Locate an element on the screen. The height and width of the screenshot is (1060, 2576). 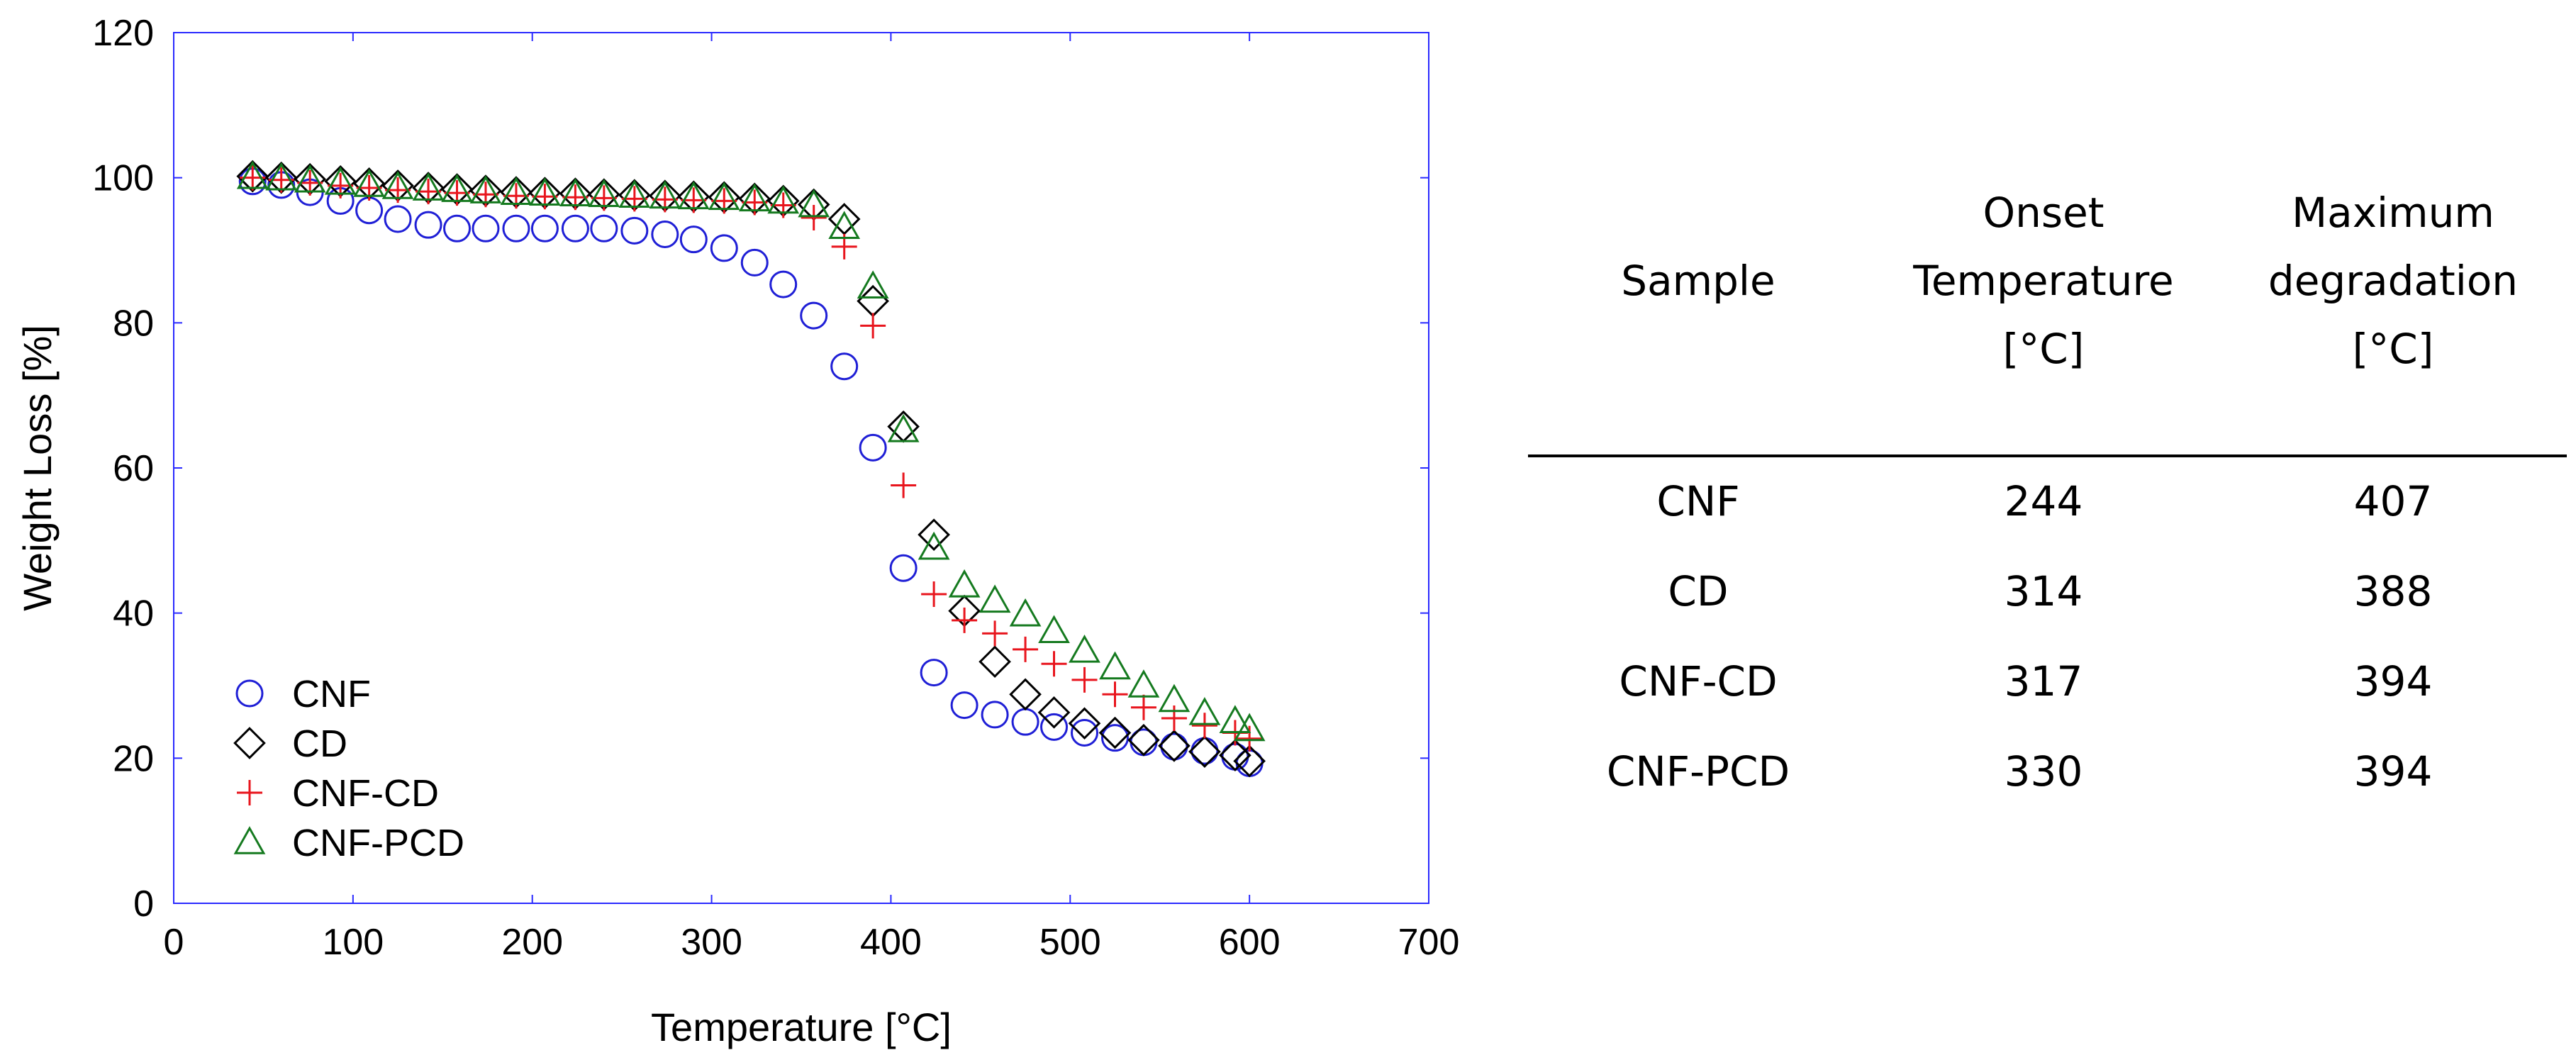
x-tick-label: 400 is located at coordinates (891, 942).